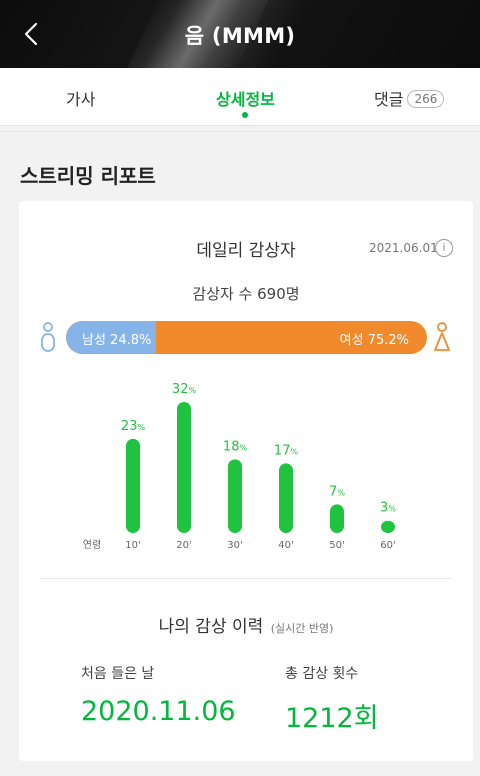  What do you see at coordinates (245, 99) in the screenshot?
I see `tab-details: 상세정보` at bounding box center [245, 99].